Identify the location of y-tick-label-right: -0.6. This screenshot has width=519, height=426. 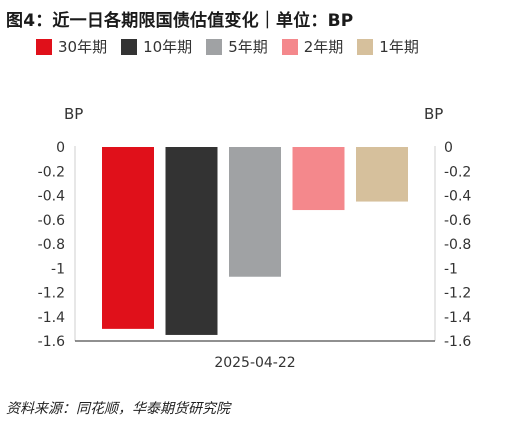
(457, 221).